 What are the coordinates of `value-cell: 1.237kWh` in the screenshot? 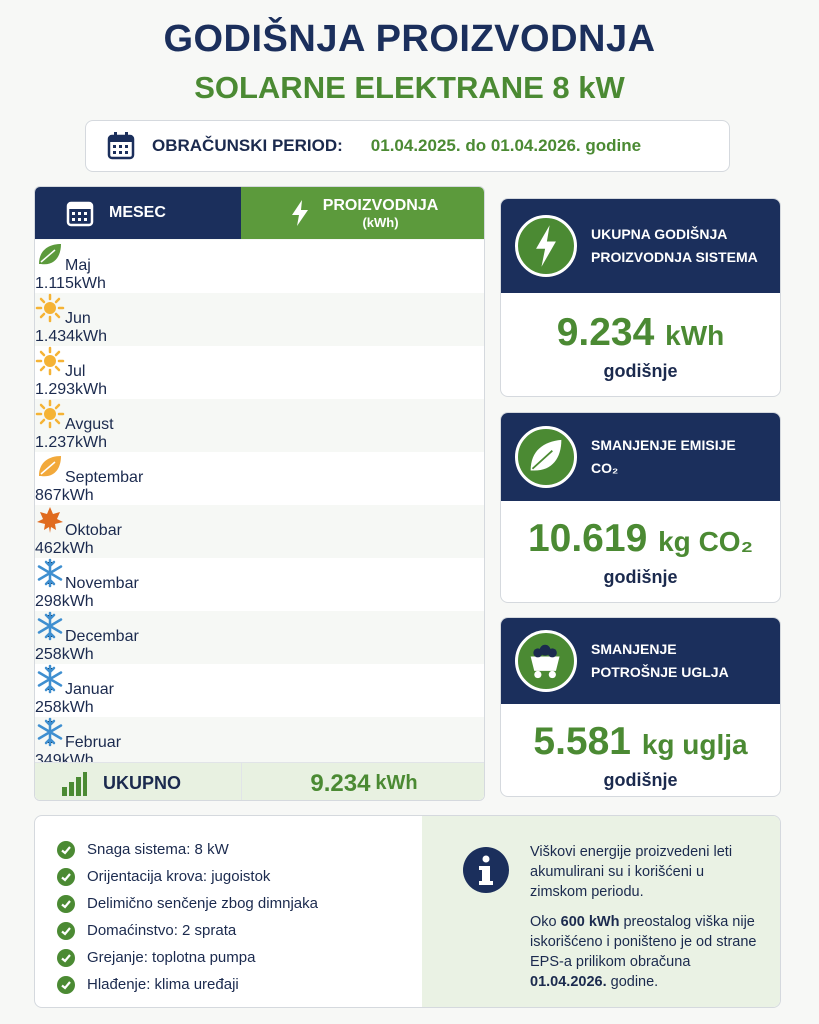 It's located at (259, 443).